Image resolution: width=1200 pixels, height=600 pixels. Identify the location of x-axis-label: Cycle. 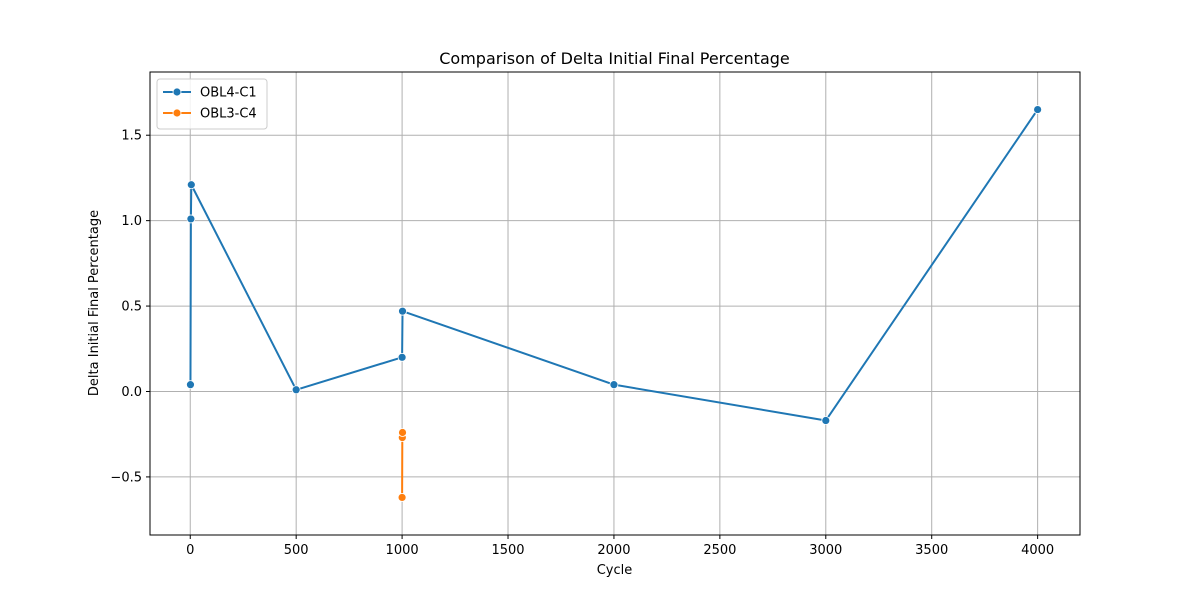
(615, 570).